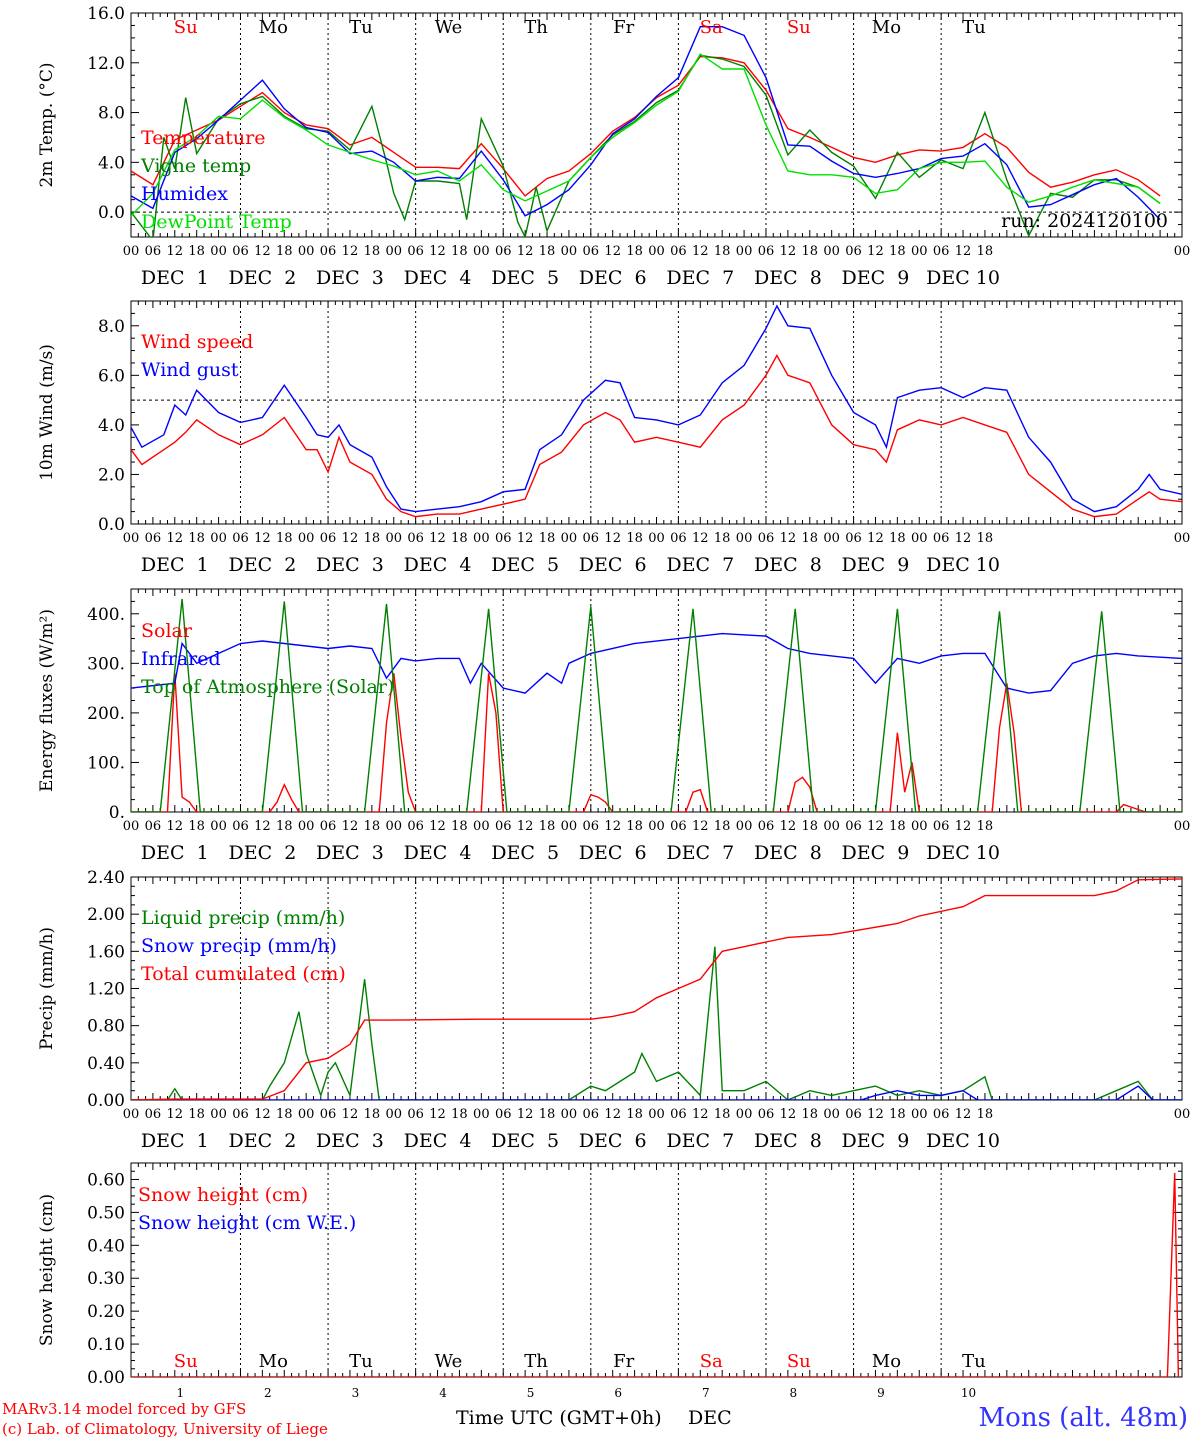  Describe the element at coordinates (655, 1274) in the screenshot. I see `series-line-snow-height-cm-` at that location.